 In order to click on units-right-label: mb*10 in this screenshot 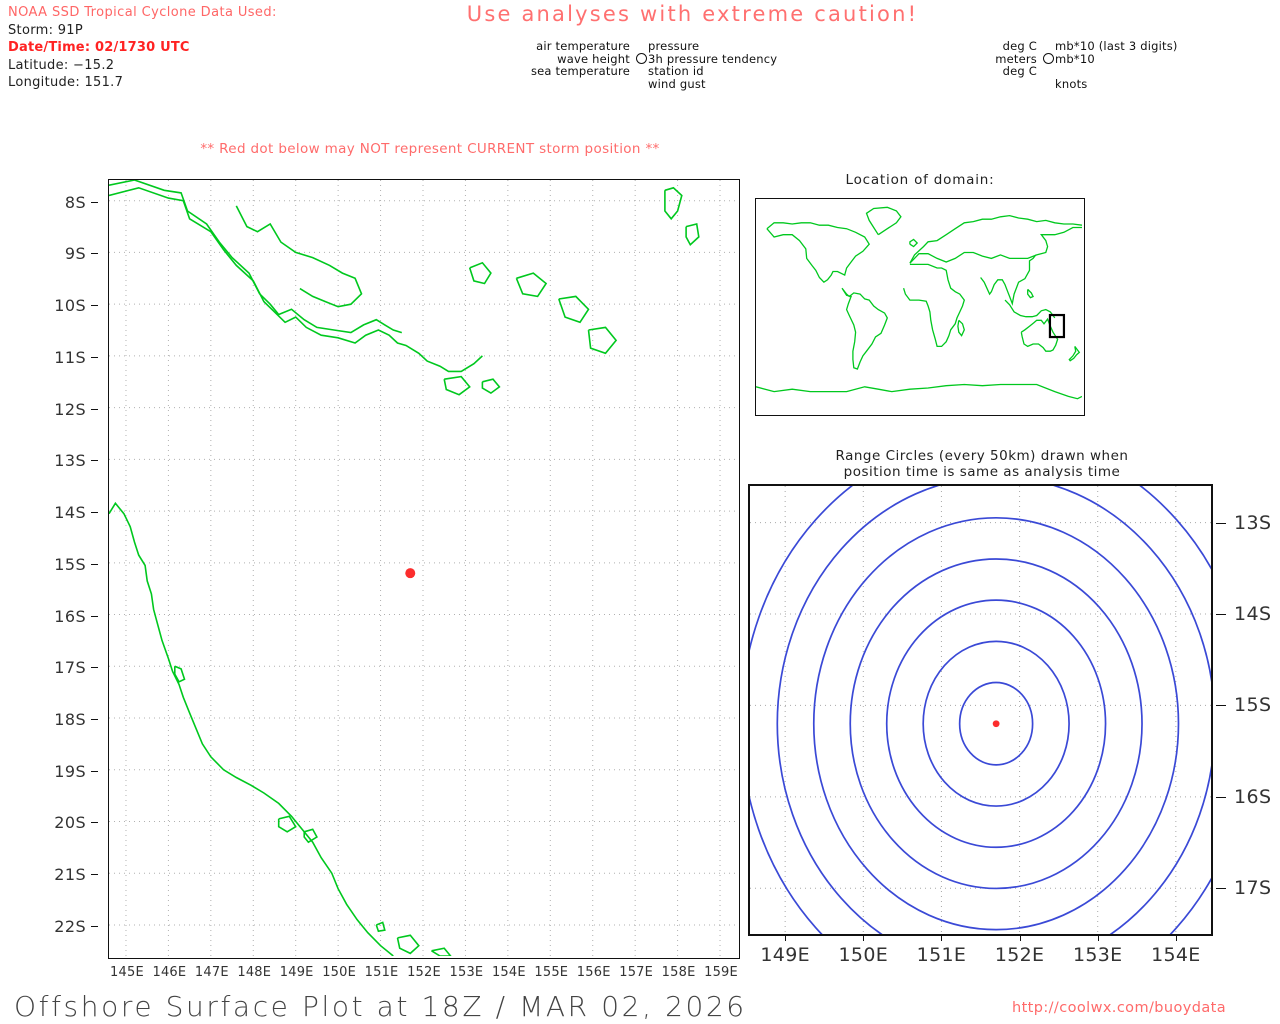, I will do `click(1075, 58)`.